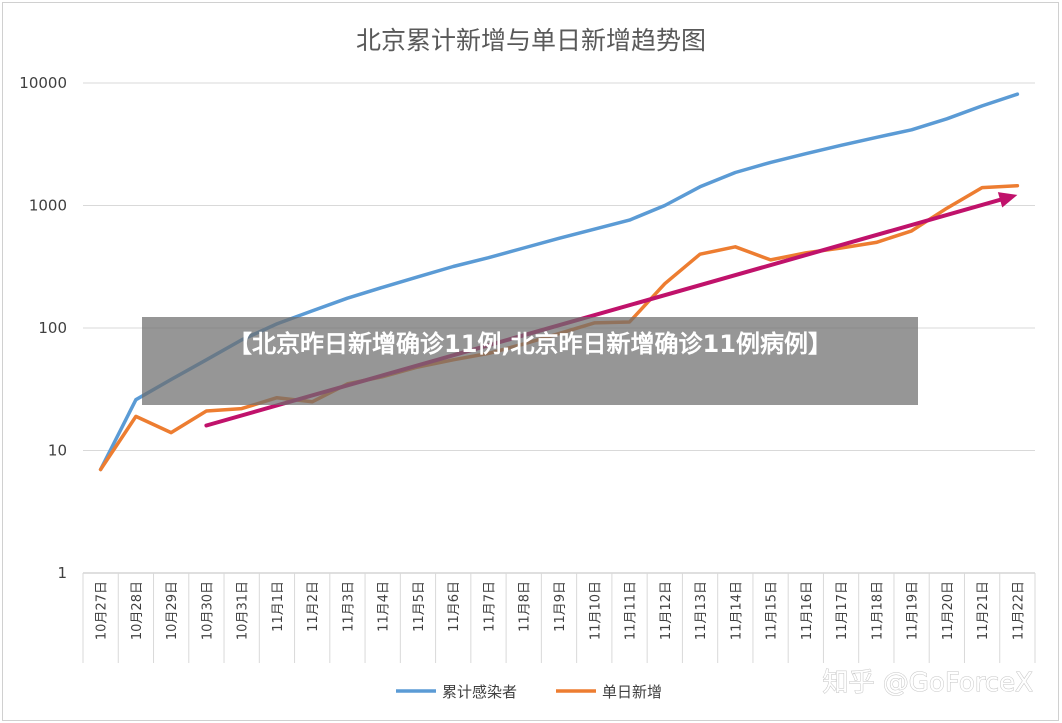  I want to click on y-tick-label: 10000, so click(43, 83).